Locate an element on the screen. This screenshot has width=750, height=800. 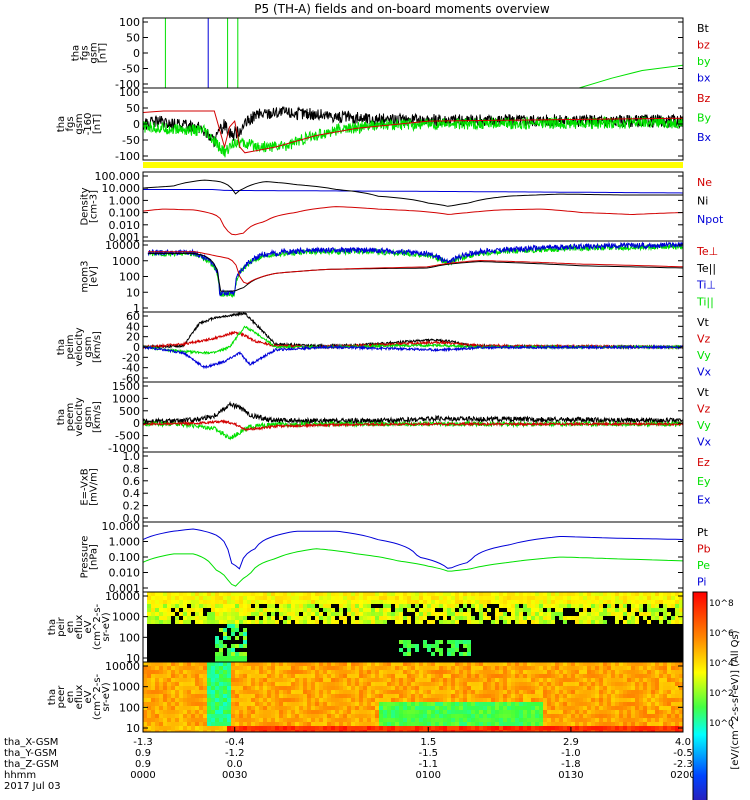
series-peem_velocity-vt is located at coordinates (413, 413).